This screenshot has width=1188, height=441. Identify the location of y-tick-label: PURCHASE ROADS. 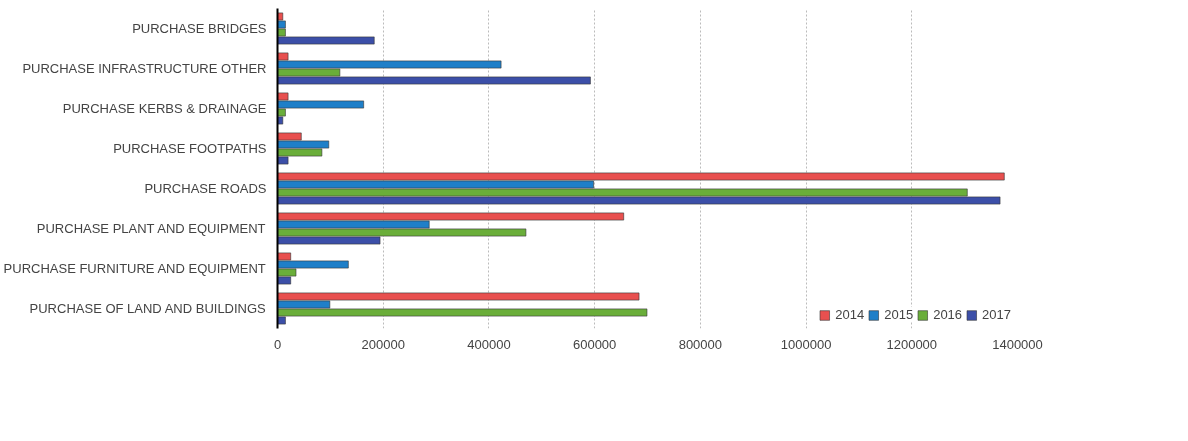
(205, 188).